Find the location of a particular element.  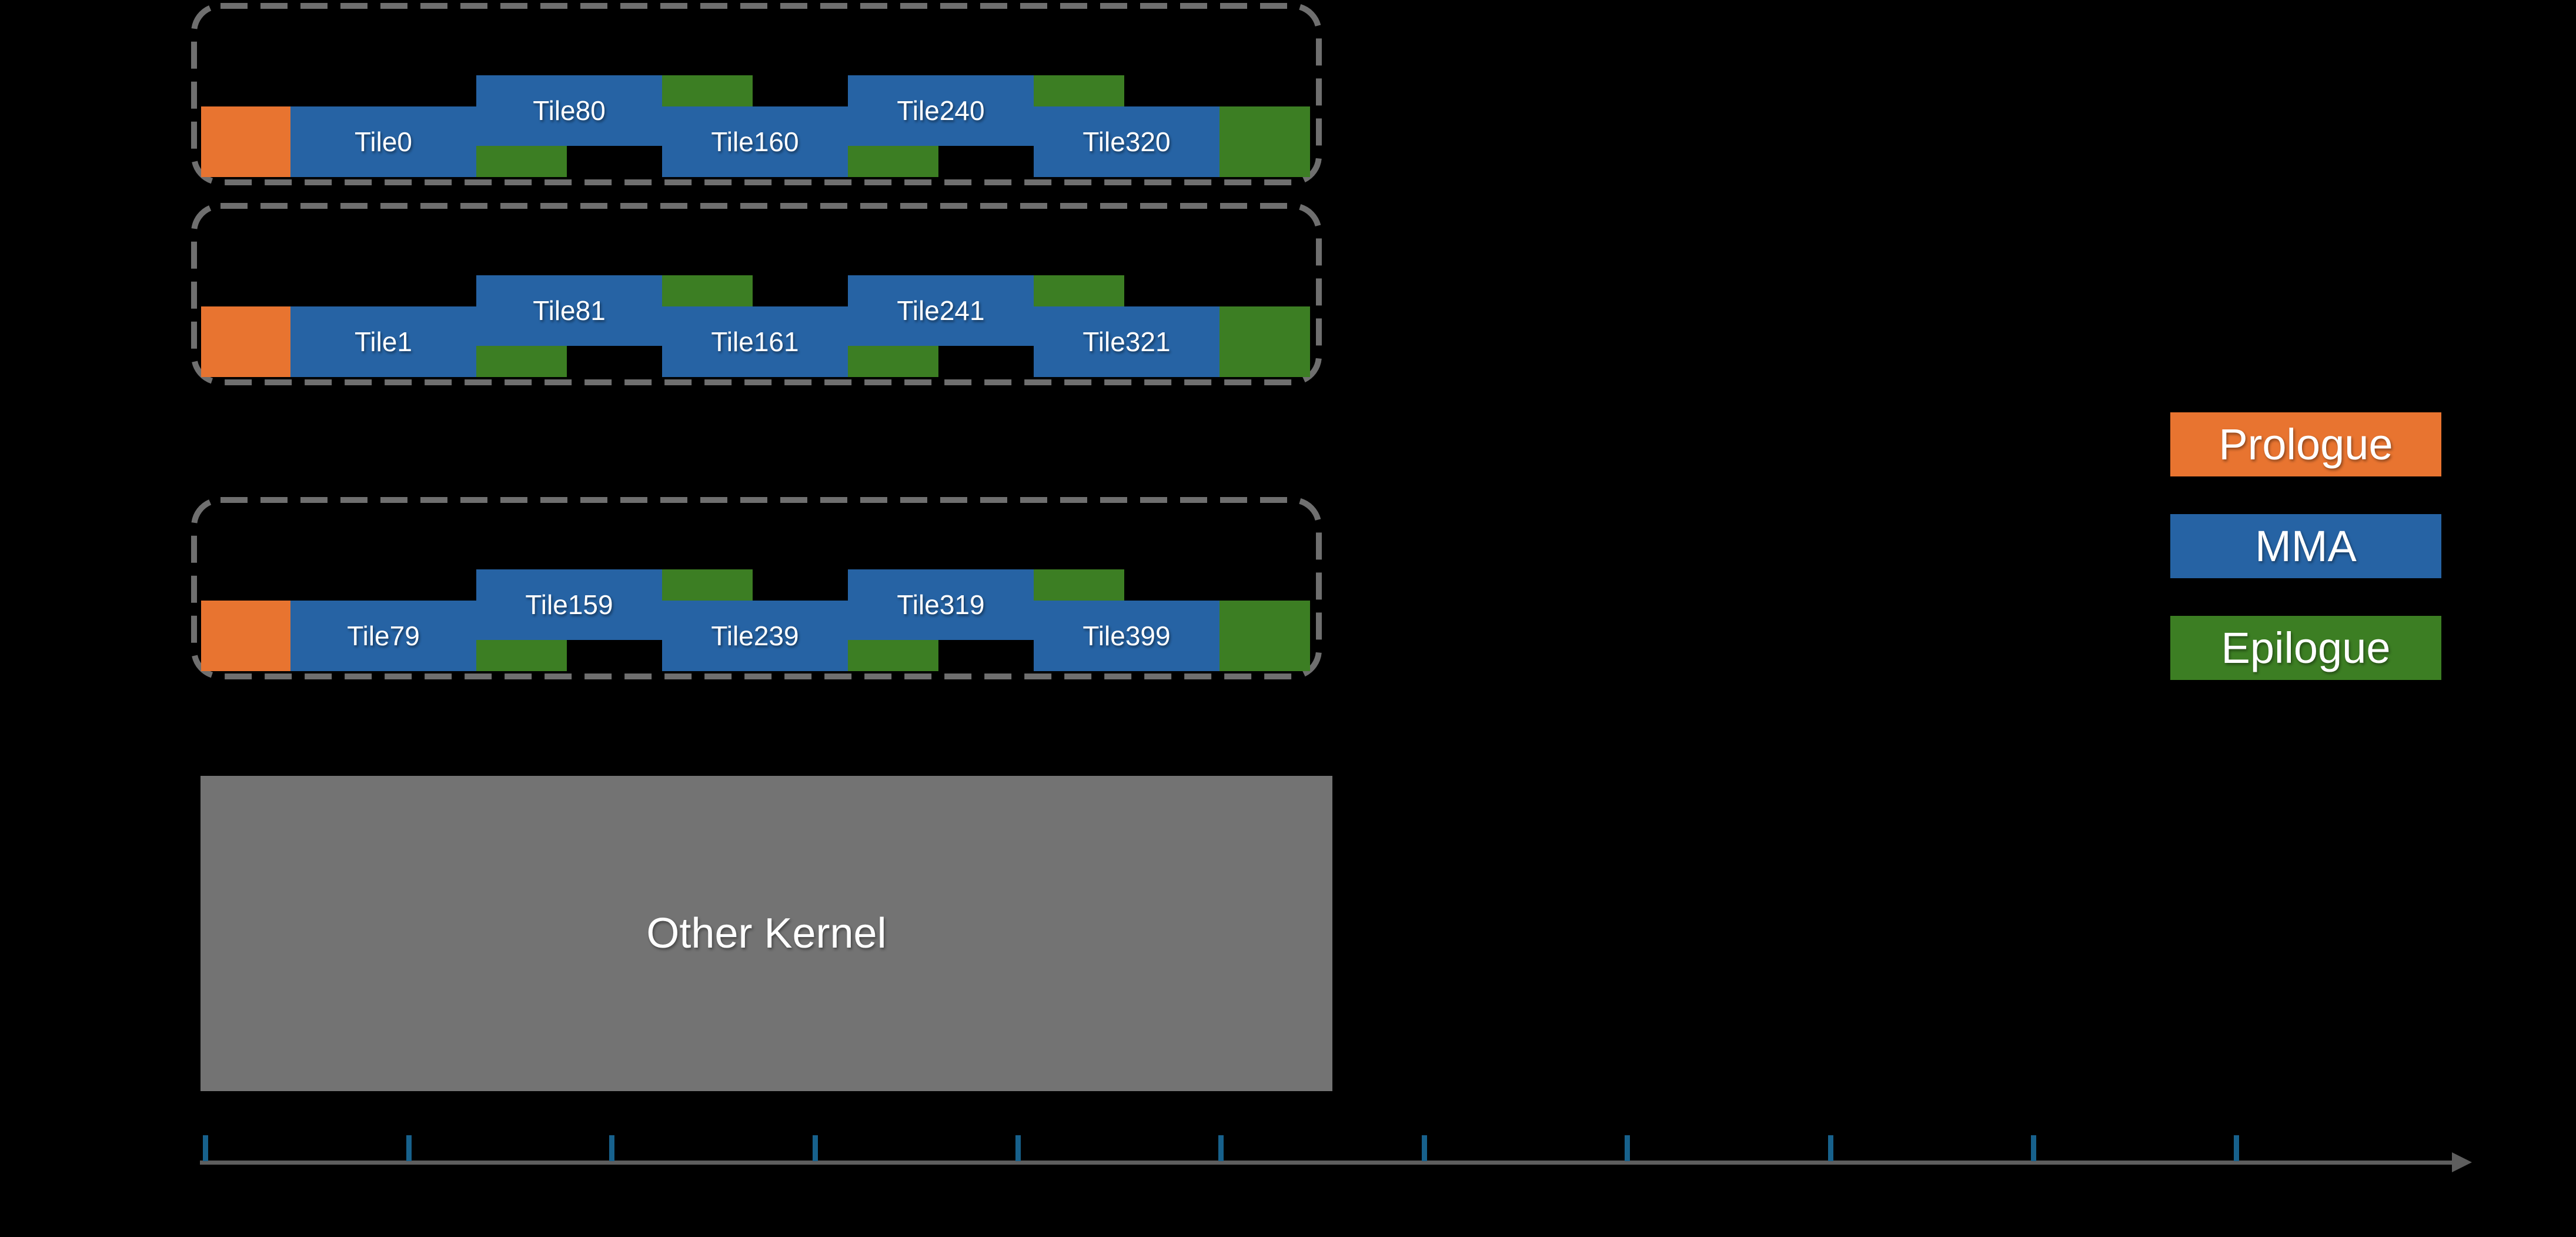

tile-label: Tile161 is located at coordinates (755, 341).